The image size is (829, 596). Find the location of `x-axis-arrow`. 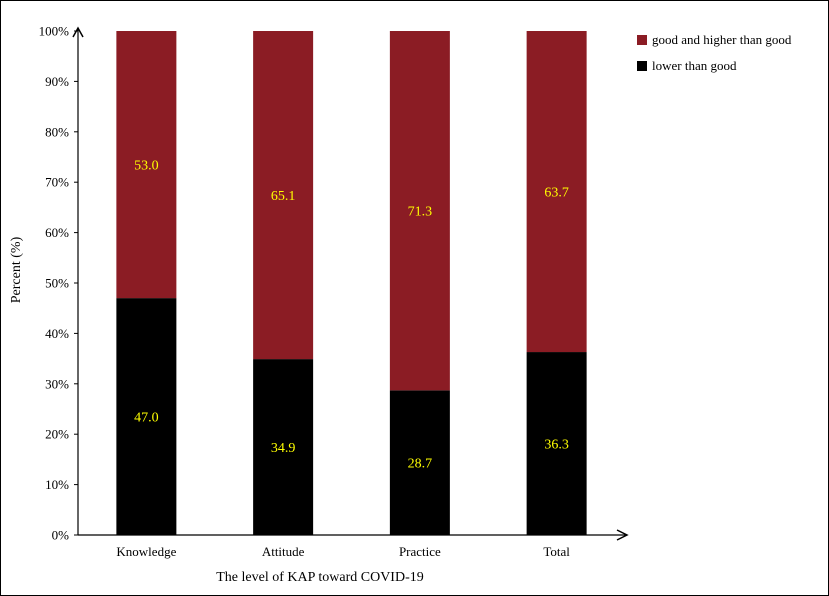

x-axis-arrow is located at coordinates (622, 535).